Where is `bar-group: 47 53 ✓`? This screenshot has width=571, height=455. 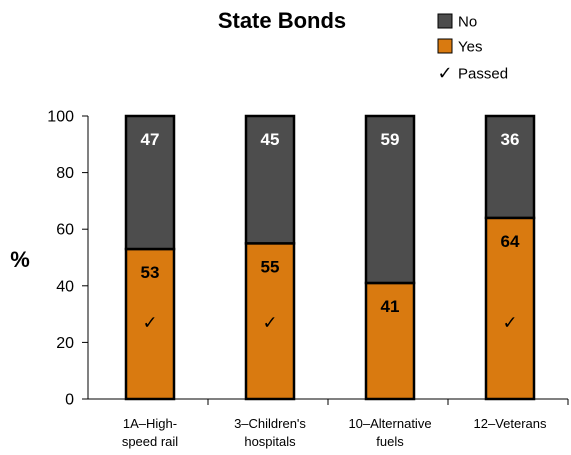
bar-group: 47 53 ✓ is located at coordinates (150, 257).